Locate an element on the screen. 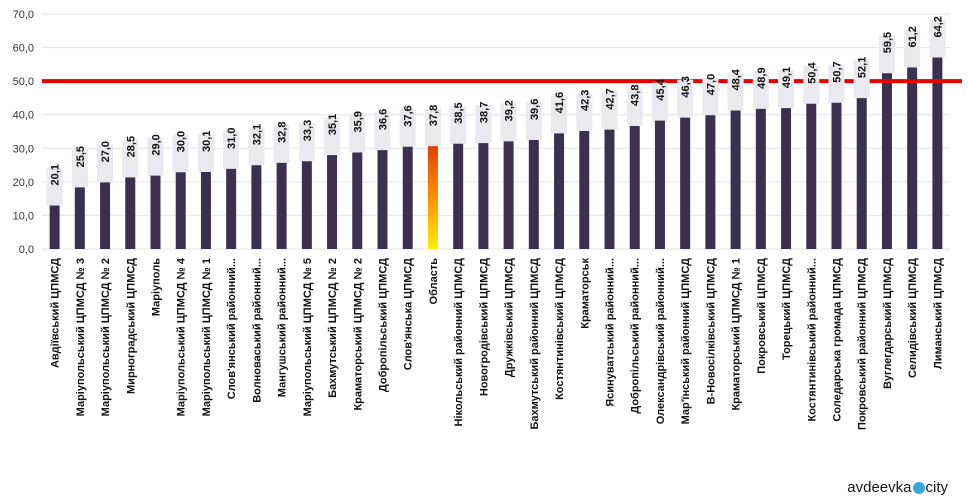 Image resolution: width=968 pixels, height=504 pixels. value-label: 28,5 is located at coordinates (131, 146).